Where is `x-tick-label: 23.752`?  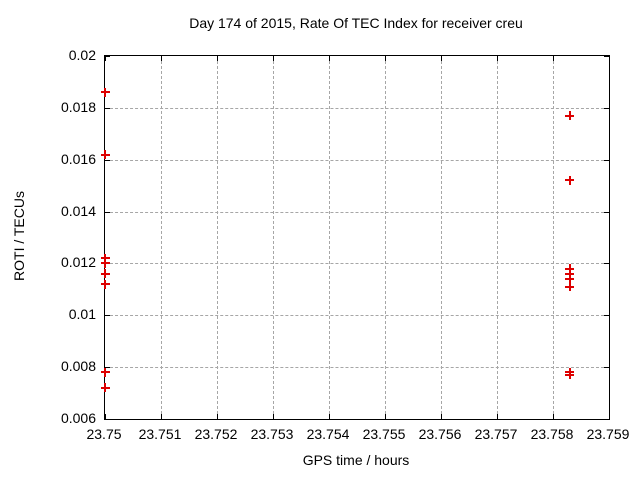
x-tick-label: 23.752 is located at coordinates (216, 434).